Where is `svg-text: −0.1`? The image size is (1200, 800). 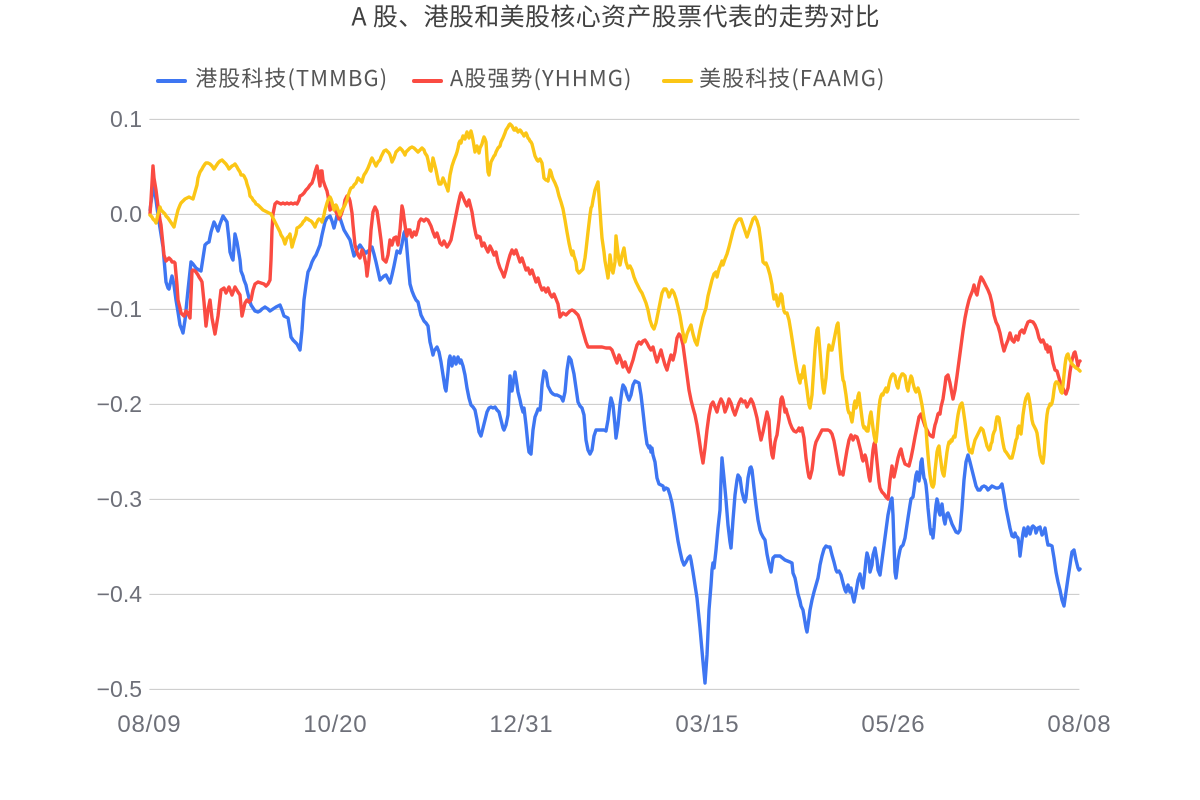 svg-text: −0.1 is located at coordinates (119, 309).